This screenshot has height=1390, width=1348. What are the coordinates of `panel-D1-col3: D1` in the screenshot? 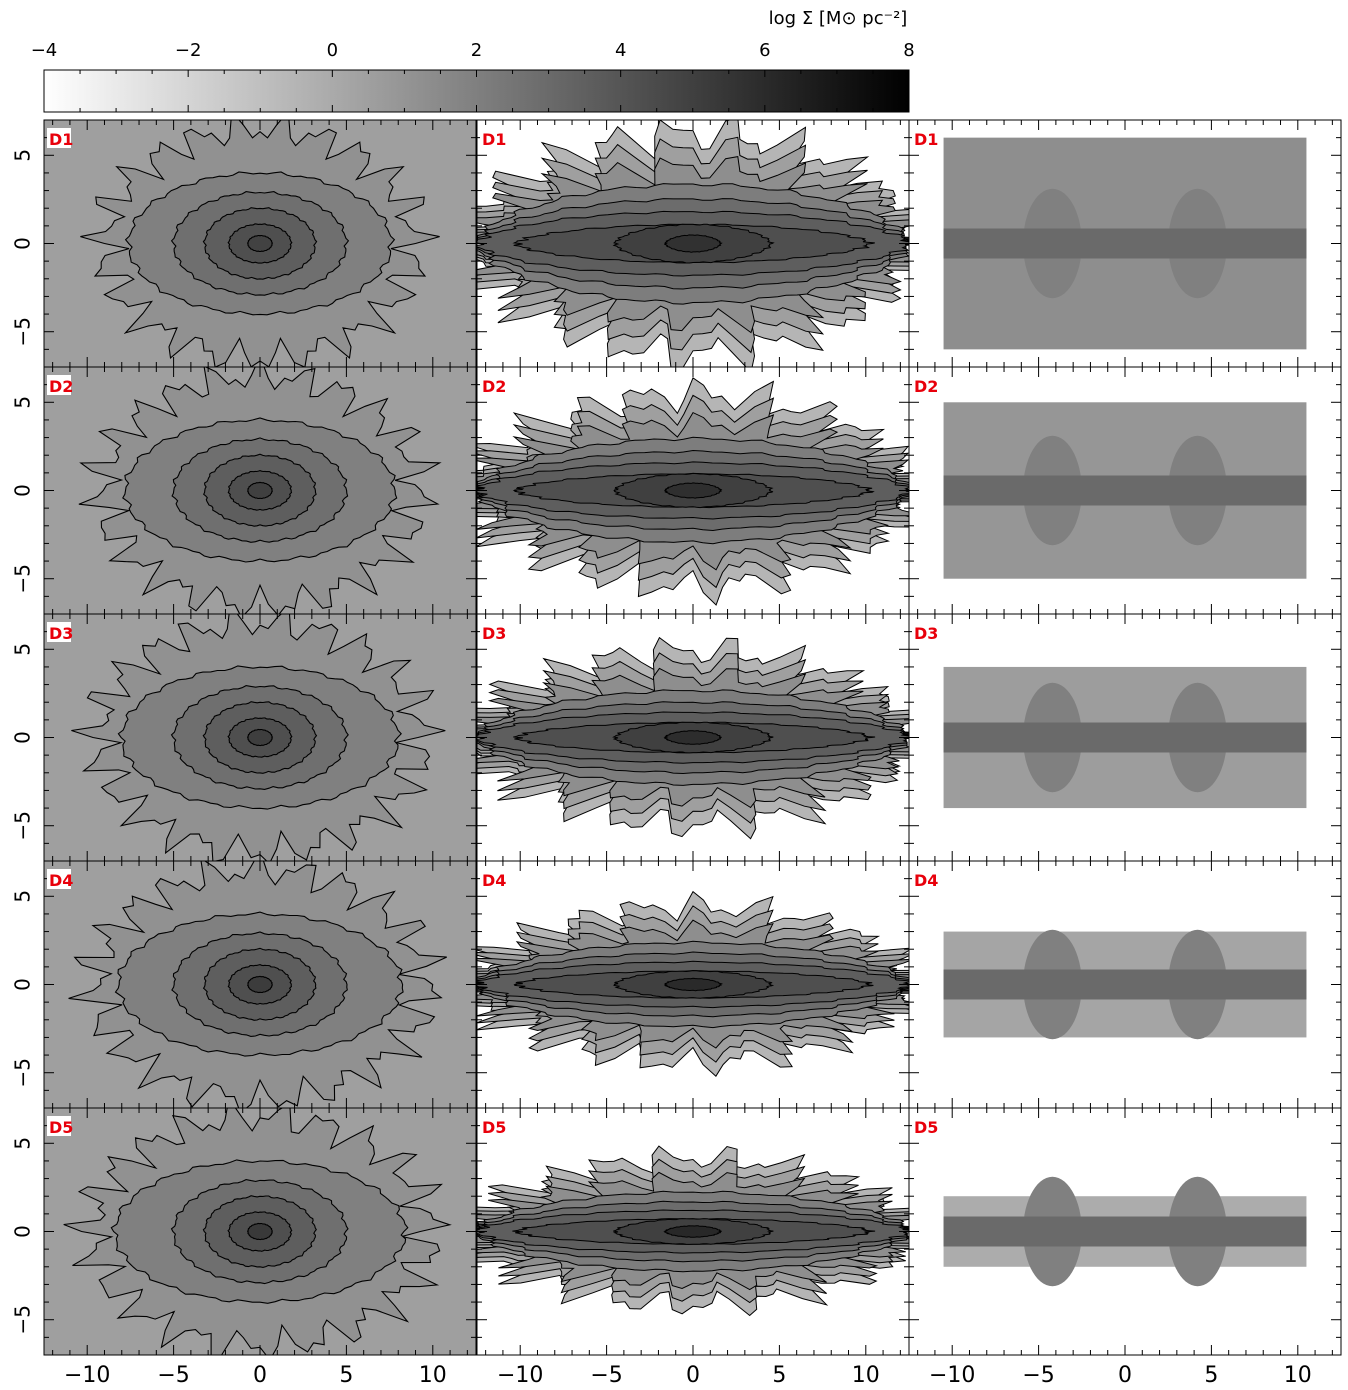 It's located at (1125, 243).